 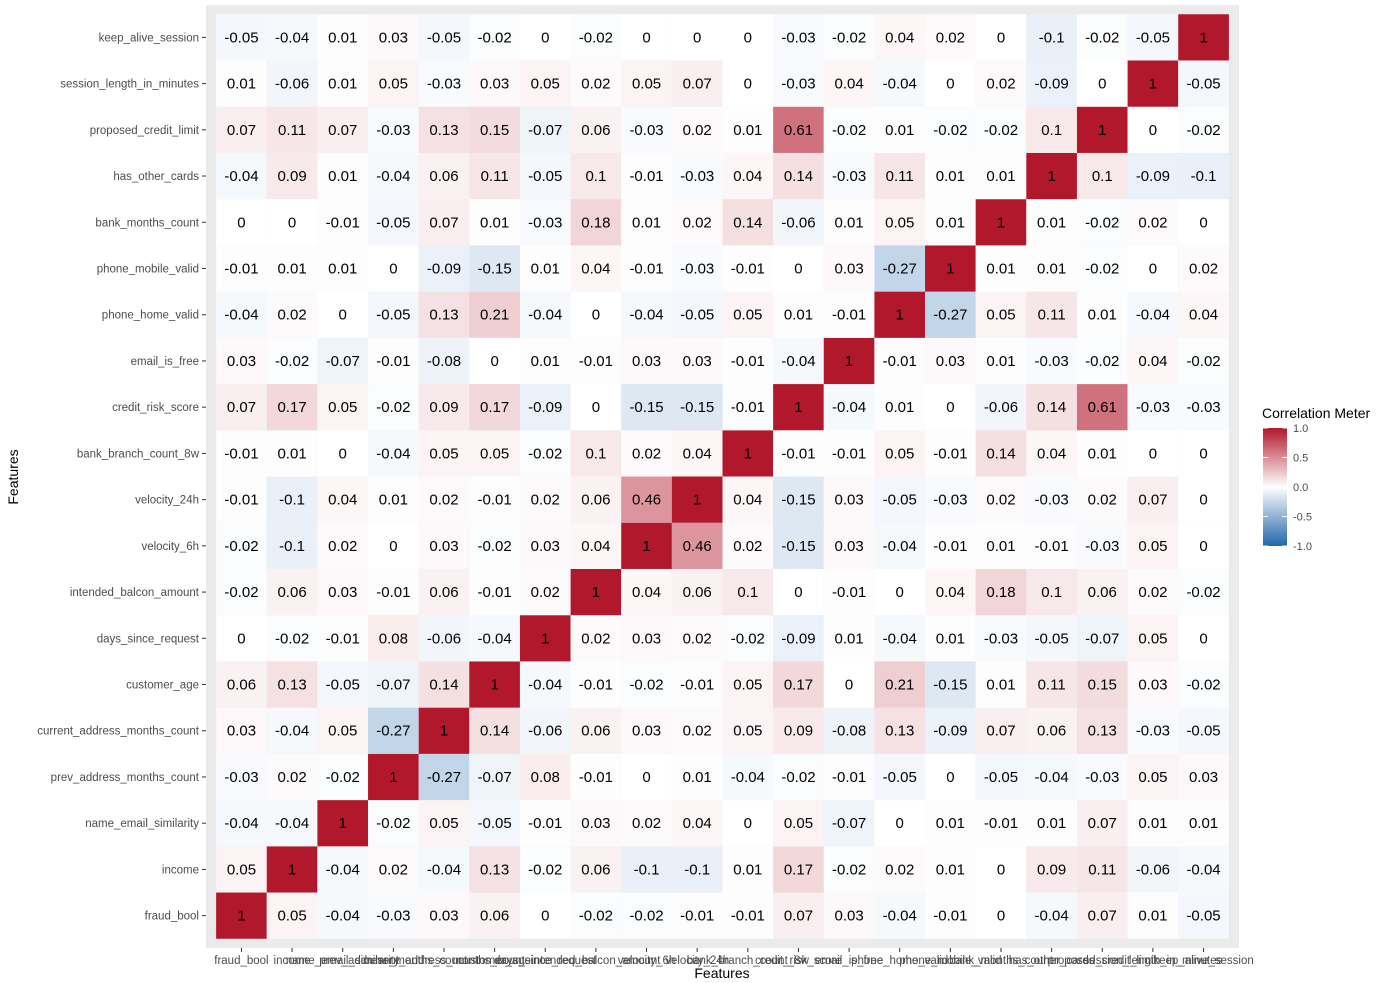 I want to click on x-tick-label: velocity_24h, so click(x=697, y=961).